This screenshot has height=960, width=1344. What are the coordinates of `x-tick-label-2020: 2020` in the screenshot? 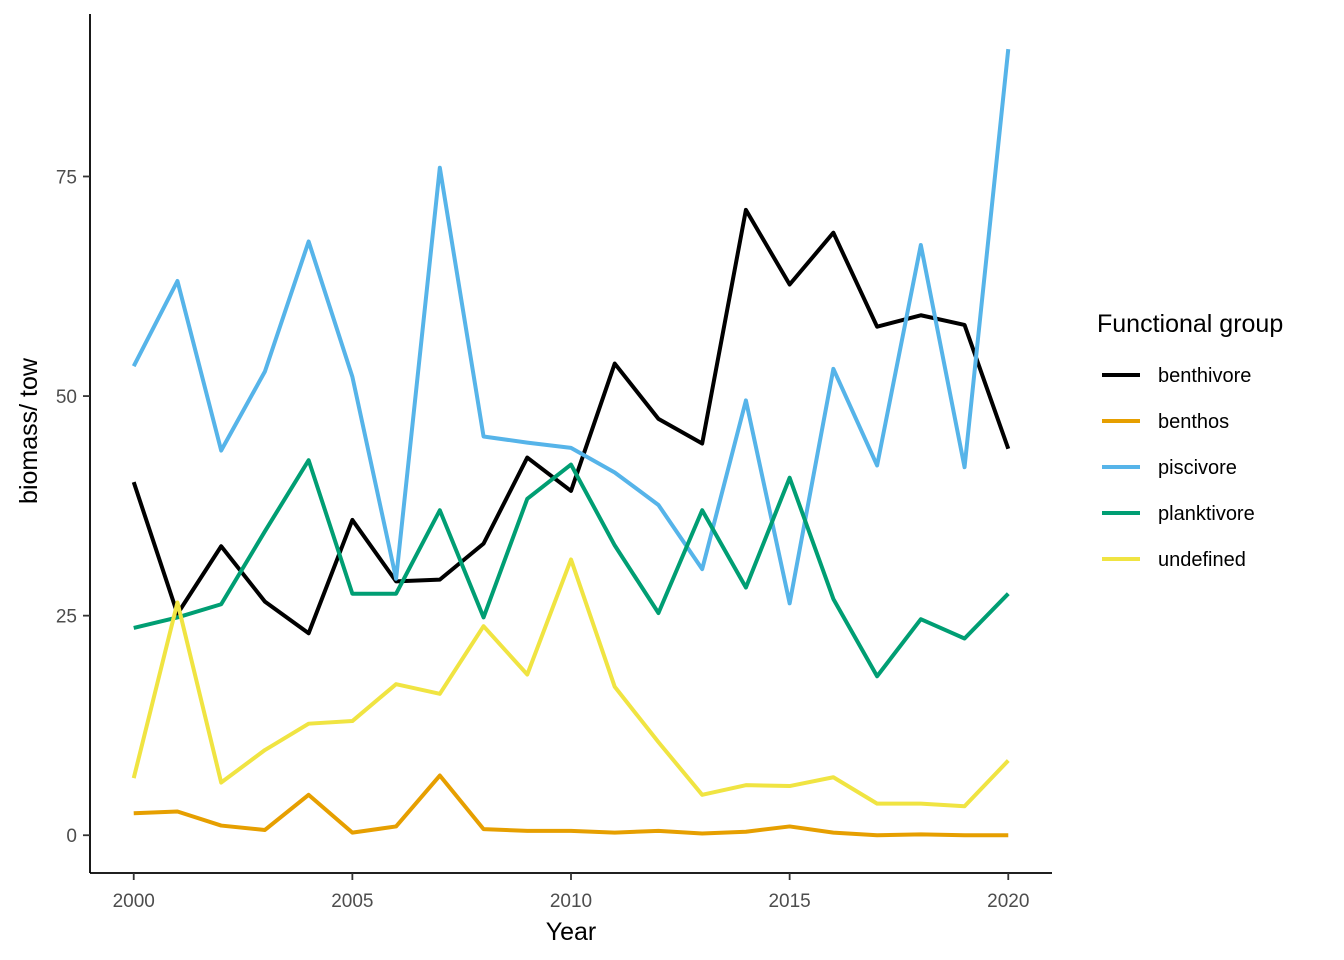 It's located at (1008, 901).